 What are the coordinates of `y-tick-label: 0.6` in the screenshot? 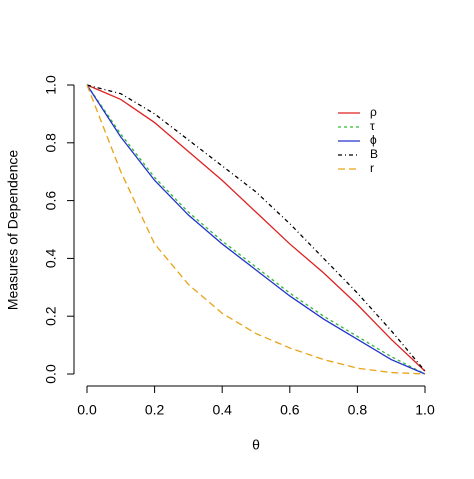 It's located at (51, 201).